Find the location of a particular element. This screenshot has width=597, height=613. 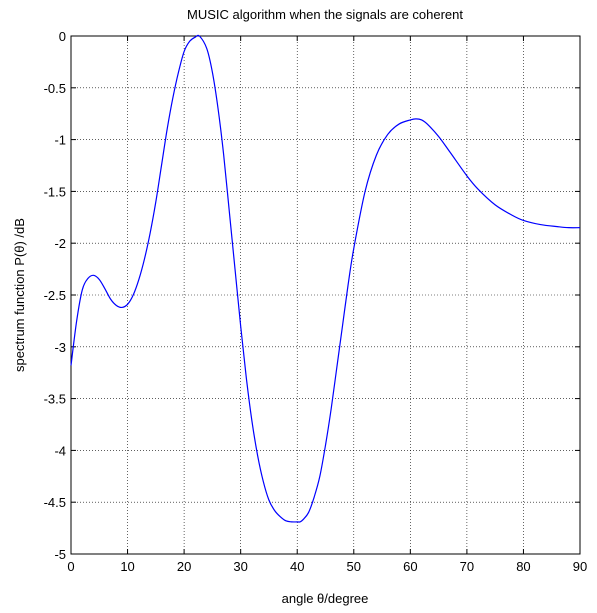

y-tick-label: -4 is located at coordinates (60, 450).